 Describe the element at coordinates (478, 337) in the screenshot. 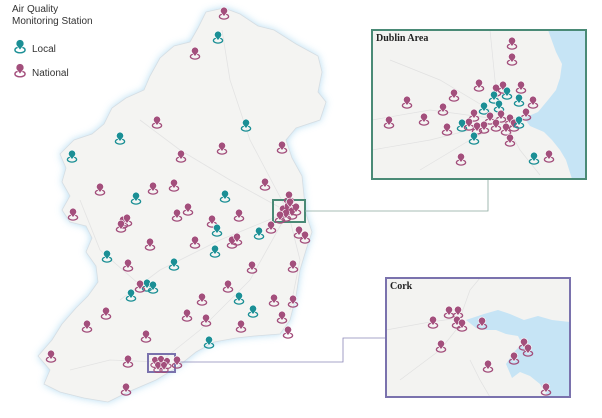

I see `cork-inset-frame` at that location.